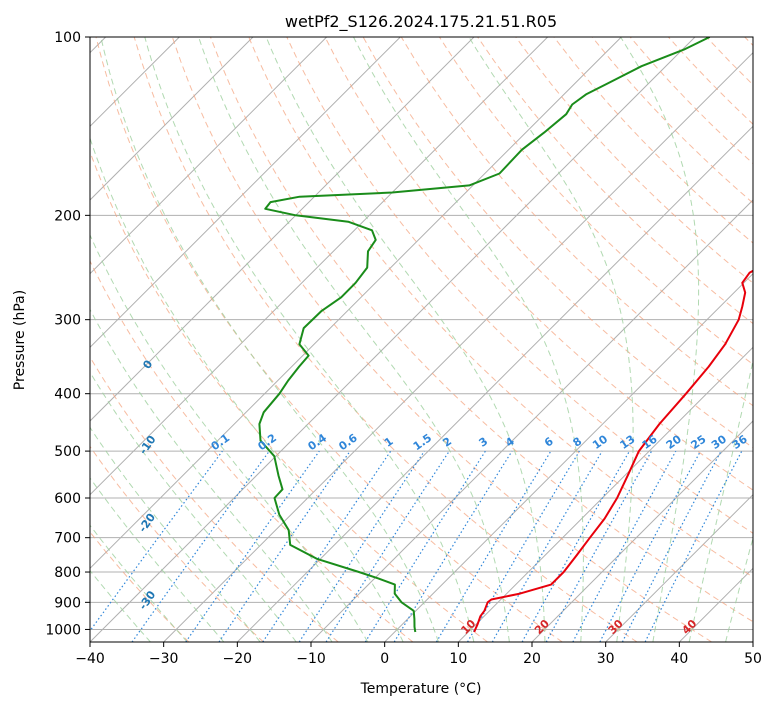 This screenshot has width=775, height=708. Describe the element at coordinates (63, 630) in the screenshot. I see `y-tick-label: 1000` at that location.